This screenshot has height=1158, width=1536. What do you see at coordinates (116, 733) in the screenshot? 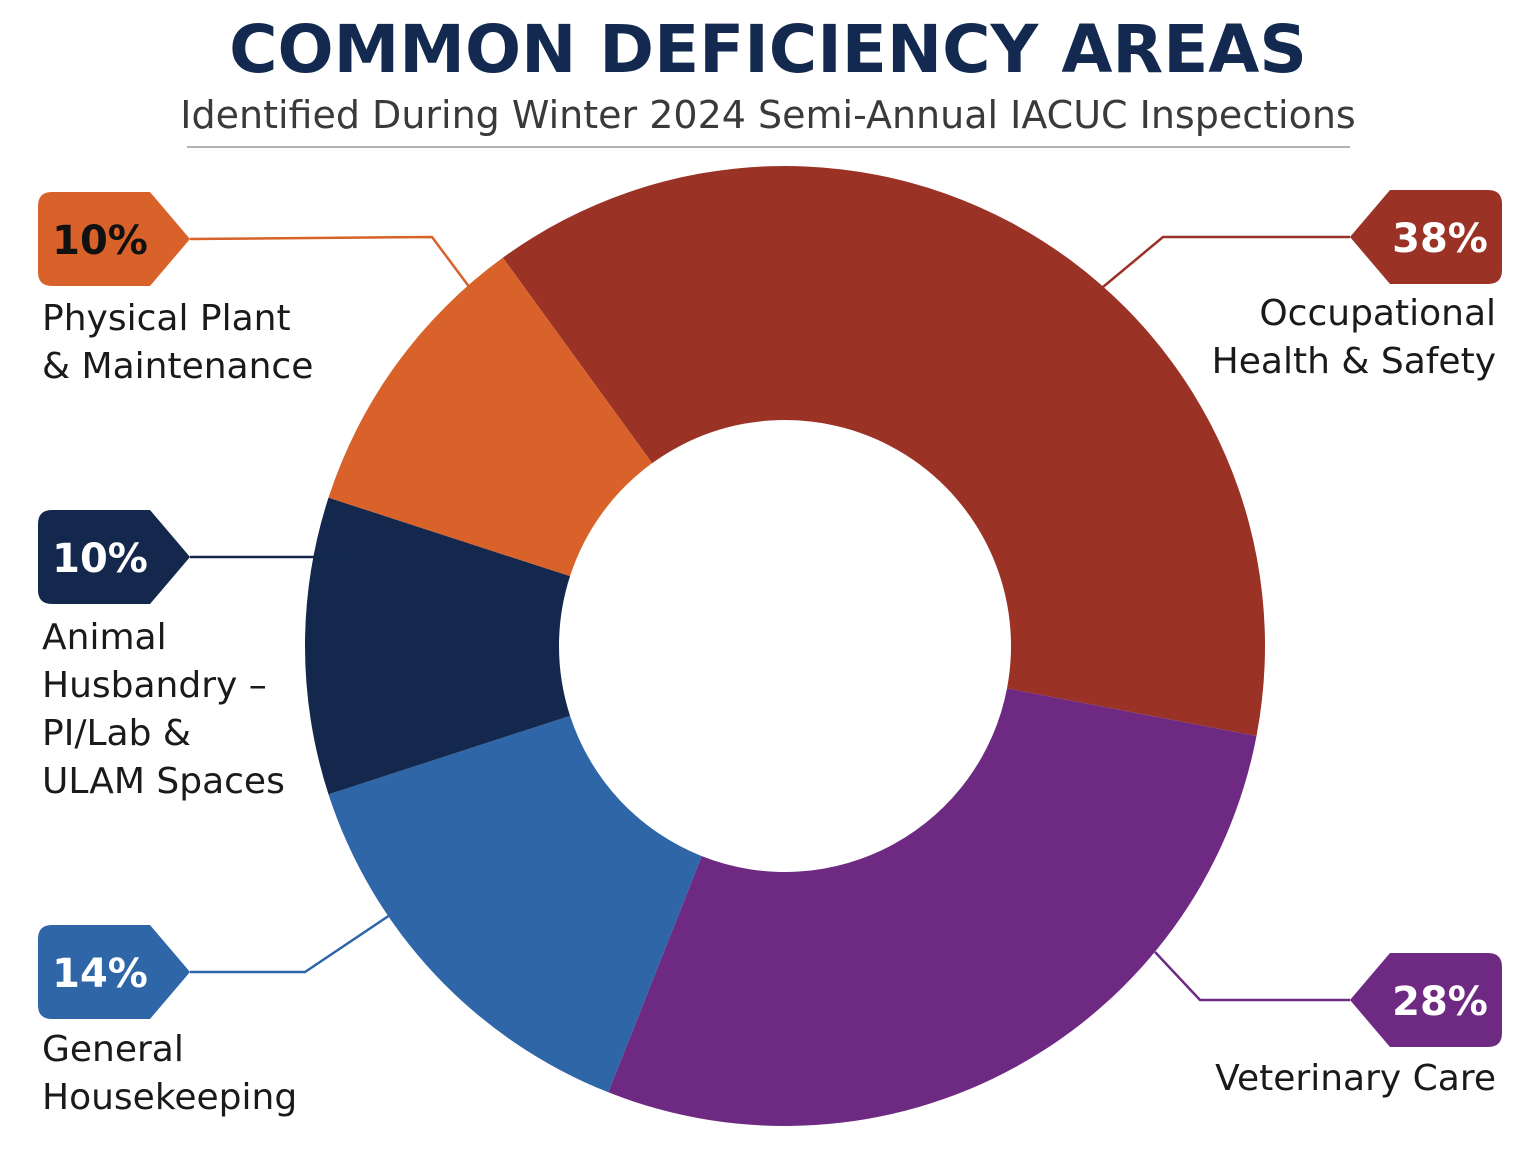
I see `category-label: PI/Lab &` at bounding box center [116, 733].